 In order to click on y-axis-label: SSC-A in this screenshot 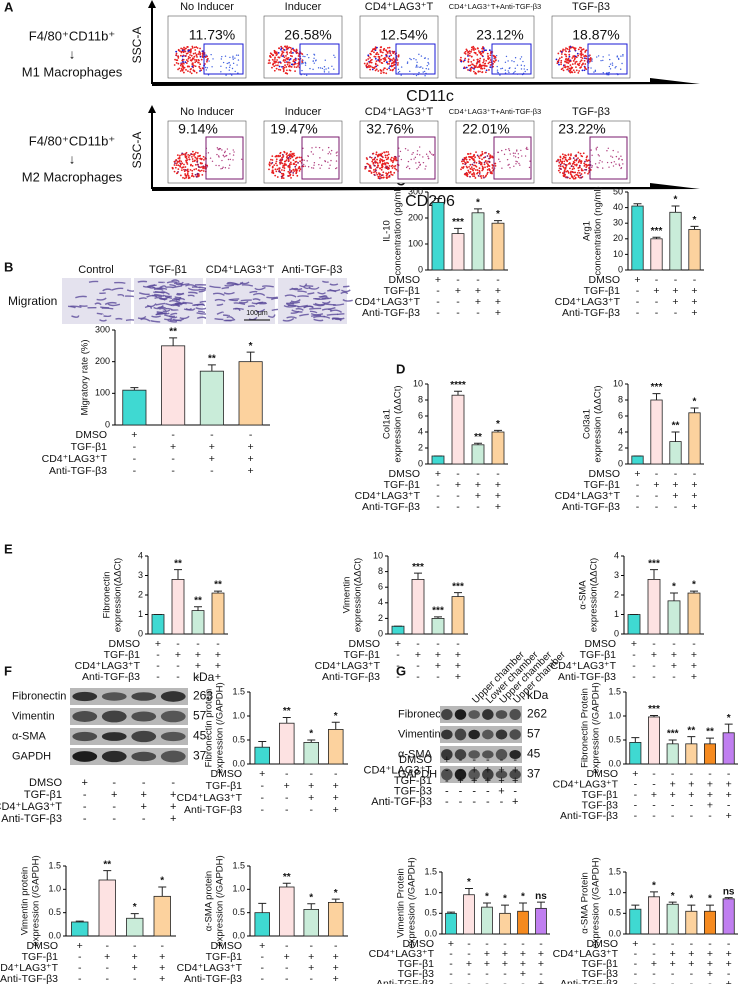, I will do `click(137, 150)`.